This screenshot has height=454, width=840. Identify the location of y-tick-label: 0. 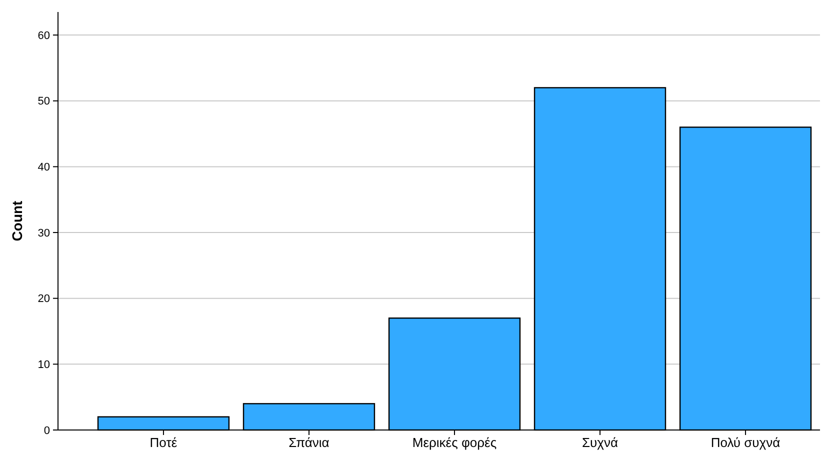
(47, 430).